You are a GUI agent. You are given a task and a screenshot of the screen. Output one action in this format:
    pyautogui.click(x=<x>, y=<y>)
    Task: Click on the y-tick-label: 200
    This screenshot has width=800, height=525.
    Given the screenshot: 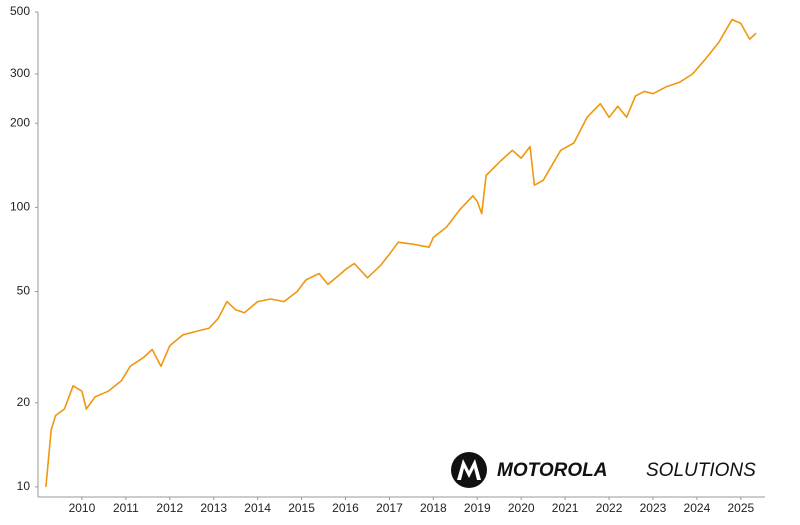 What is the action you would take?
    pyautogui.click(x=20, y=122)
    